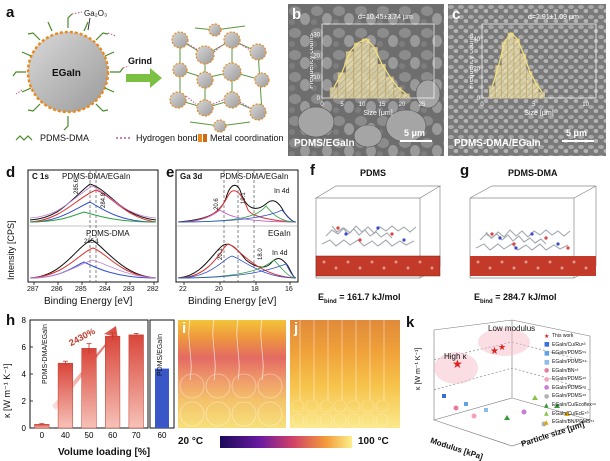 The height and width of the screenshot is (461, 610). I want to click on substrate-g, so click(533, 266).